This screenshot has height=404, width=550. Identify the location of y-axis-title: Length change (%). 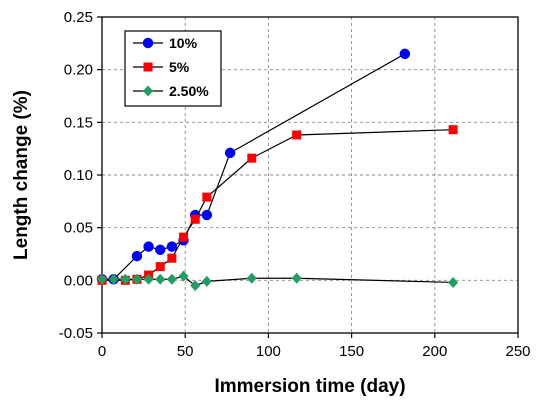
(21, 175).